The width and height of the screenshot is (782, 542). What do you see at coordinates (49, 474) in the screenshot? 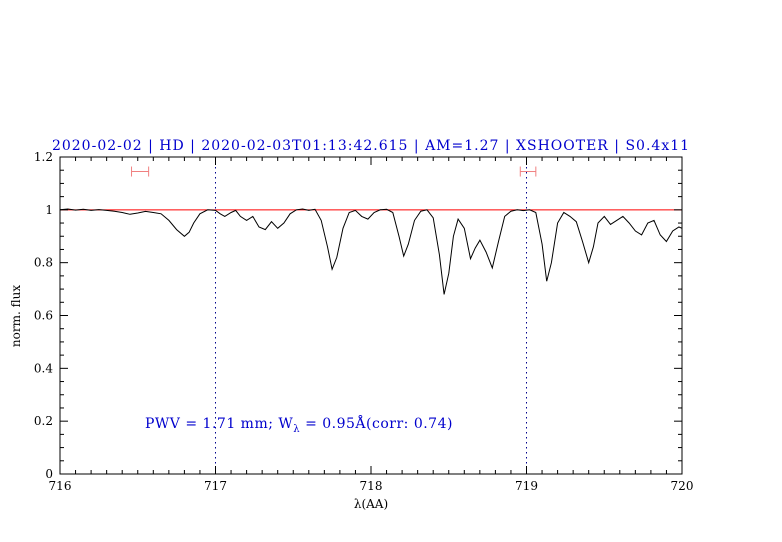
I see `y-tick-label: 0` at bounding box center [49, 474].